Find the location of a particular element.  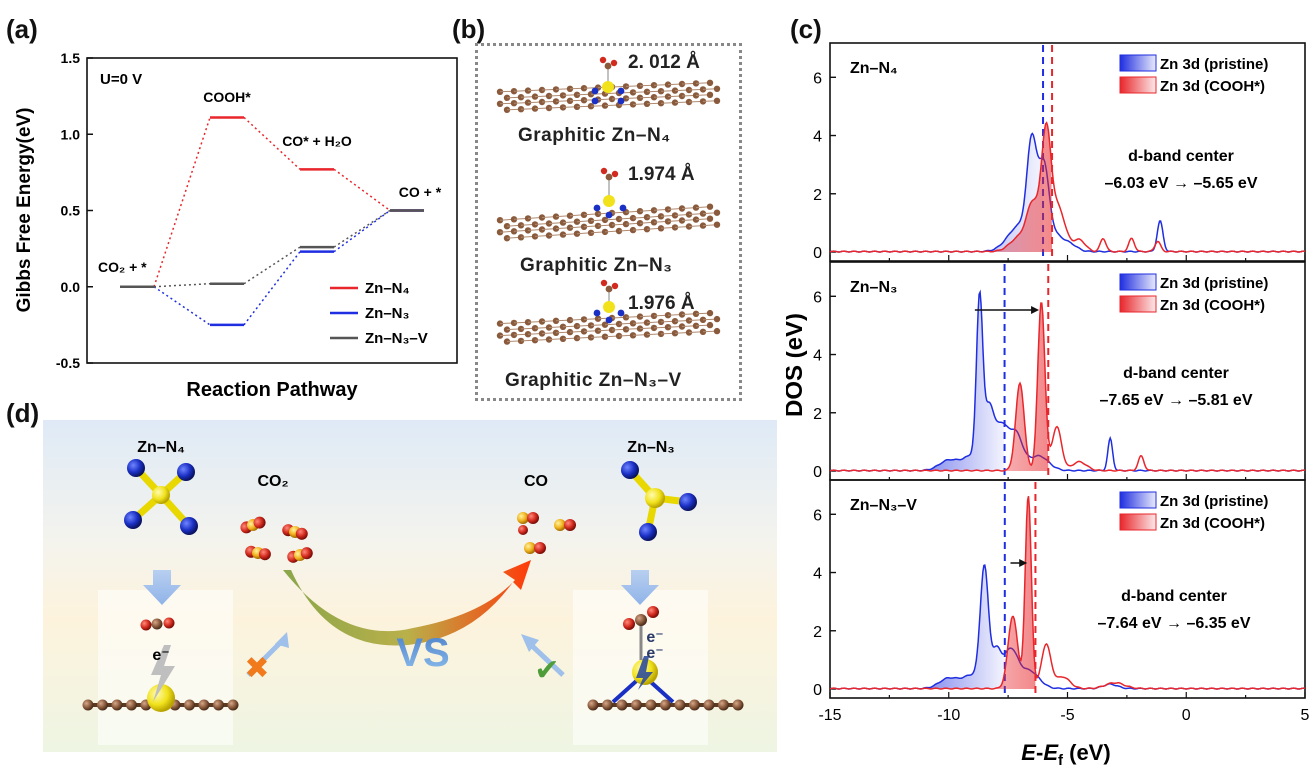

x-tick-label-c: 0 is located at coordinates (1186, 715).